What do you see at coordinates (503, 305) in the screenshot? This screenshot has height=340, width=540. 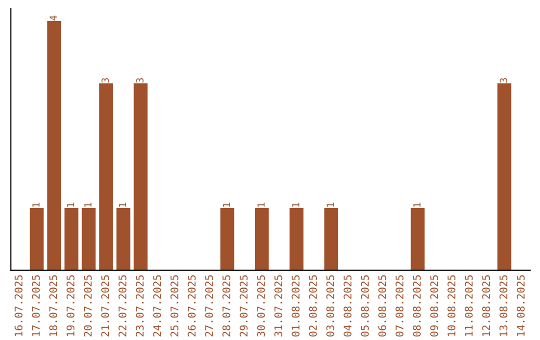 I see `x-tick-label: 13.08.2025` at bounding box center [503, 305].